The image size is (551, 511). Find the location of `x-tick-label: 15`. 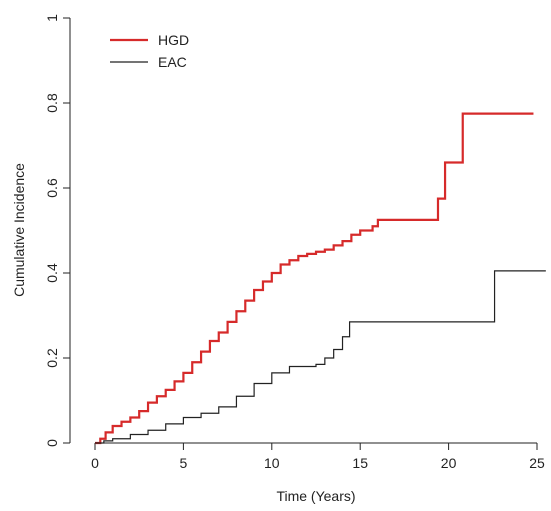

x-tick-label: 15 is located at coordinates (360, 463).